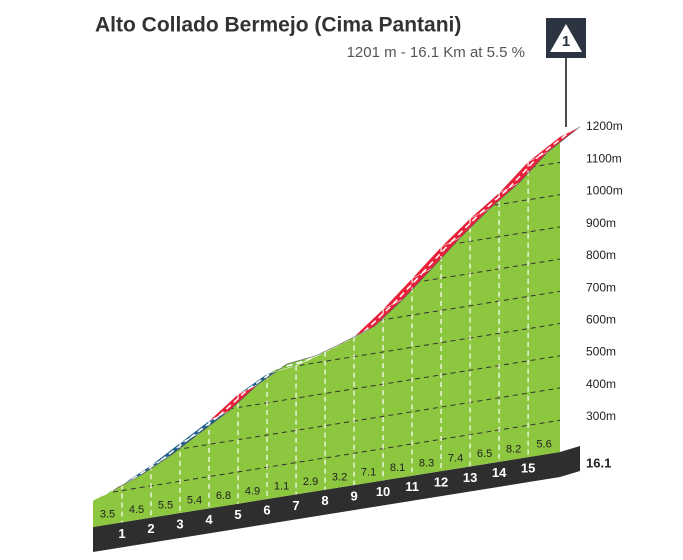  I want to click on subtitle: 1201 m - 16.1 Km at 5.5 %, so click(436, 52).